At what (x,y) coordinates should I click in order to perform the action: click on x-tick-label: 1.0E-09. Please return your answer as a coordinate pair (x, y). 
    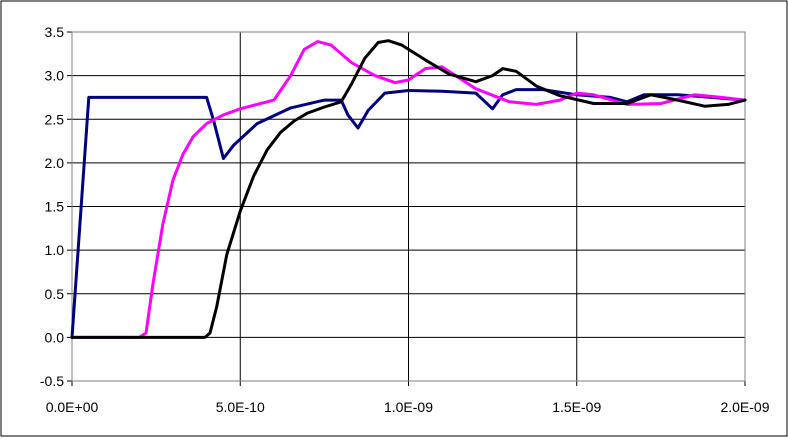
    Looking at the image, I should click on (408, 407).